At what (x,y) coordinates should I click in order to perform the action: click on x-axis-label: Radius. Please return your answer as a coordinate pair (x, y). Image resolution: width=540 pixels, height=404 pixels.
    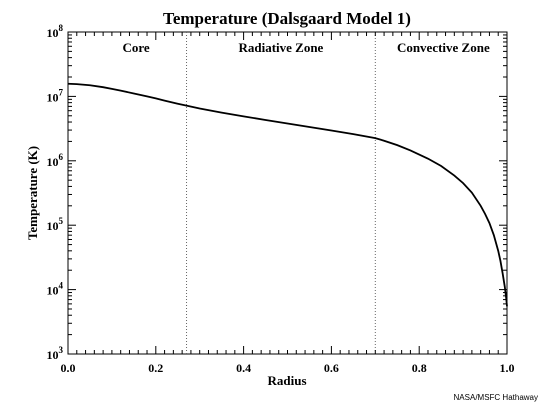
    Looking at the image, I should click on (286, 380).